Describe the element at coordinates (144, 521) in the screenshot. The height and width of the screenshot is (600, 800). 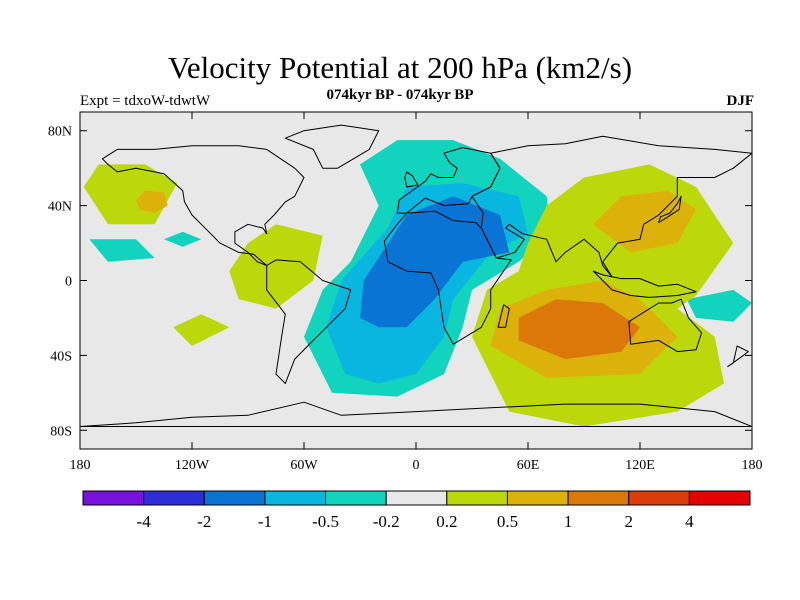
I see `colorbar-label: -4` at that location.